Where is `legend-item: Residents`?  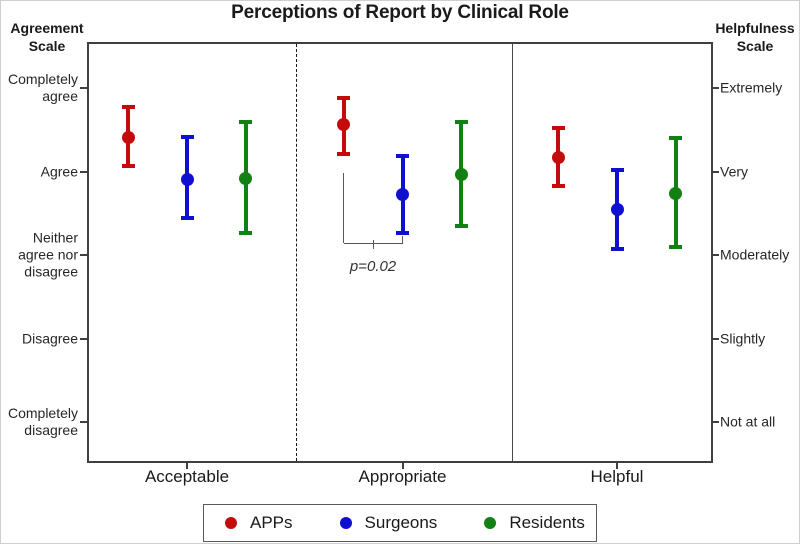
legend-item: Residents is located at coordinates (534, 523).